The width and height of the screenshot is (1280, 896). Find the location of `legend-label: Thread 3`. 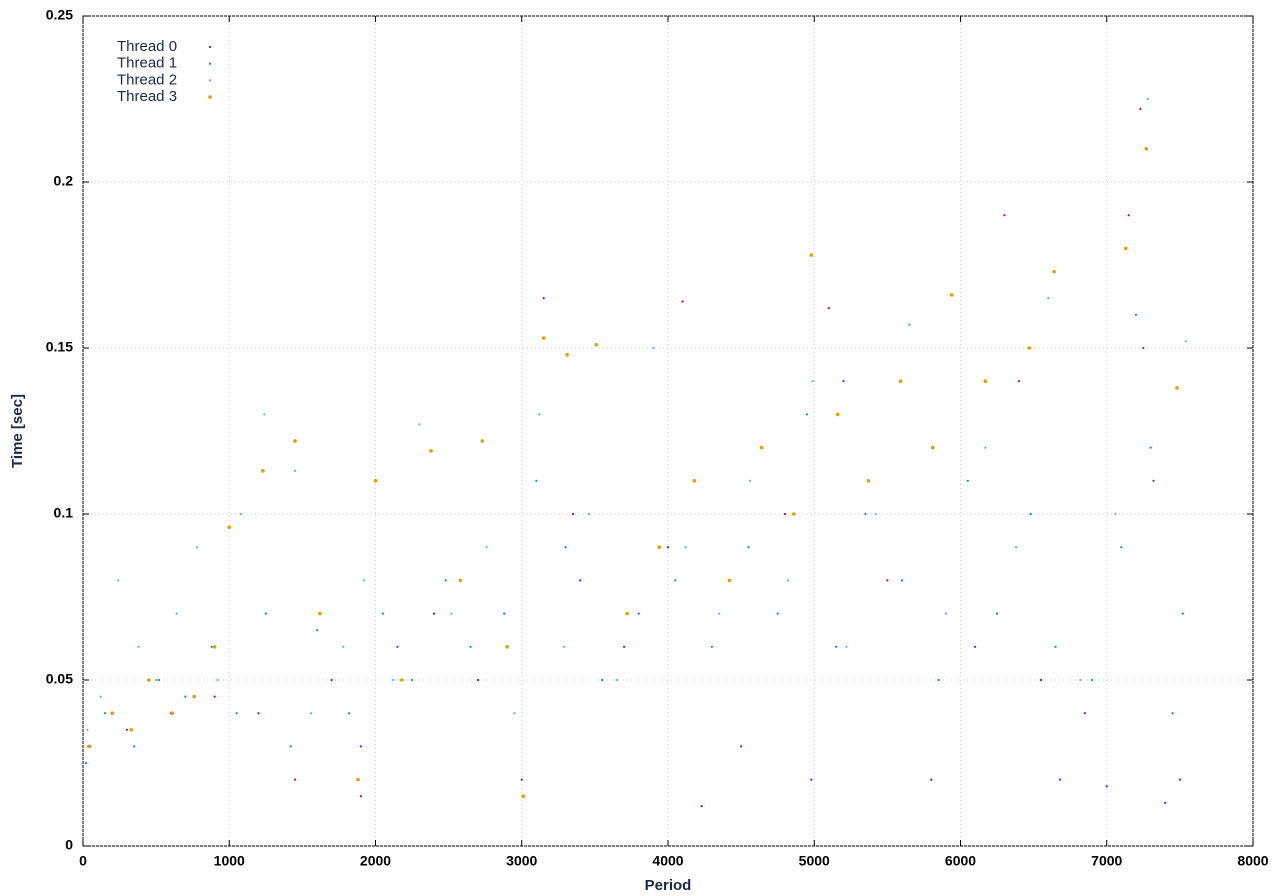

legend-label: Thread 3 is located at coordinates (147, 96).